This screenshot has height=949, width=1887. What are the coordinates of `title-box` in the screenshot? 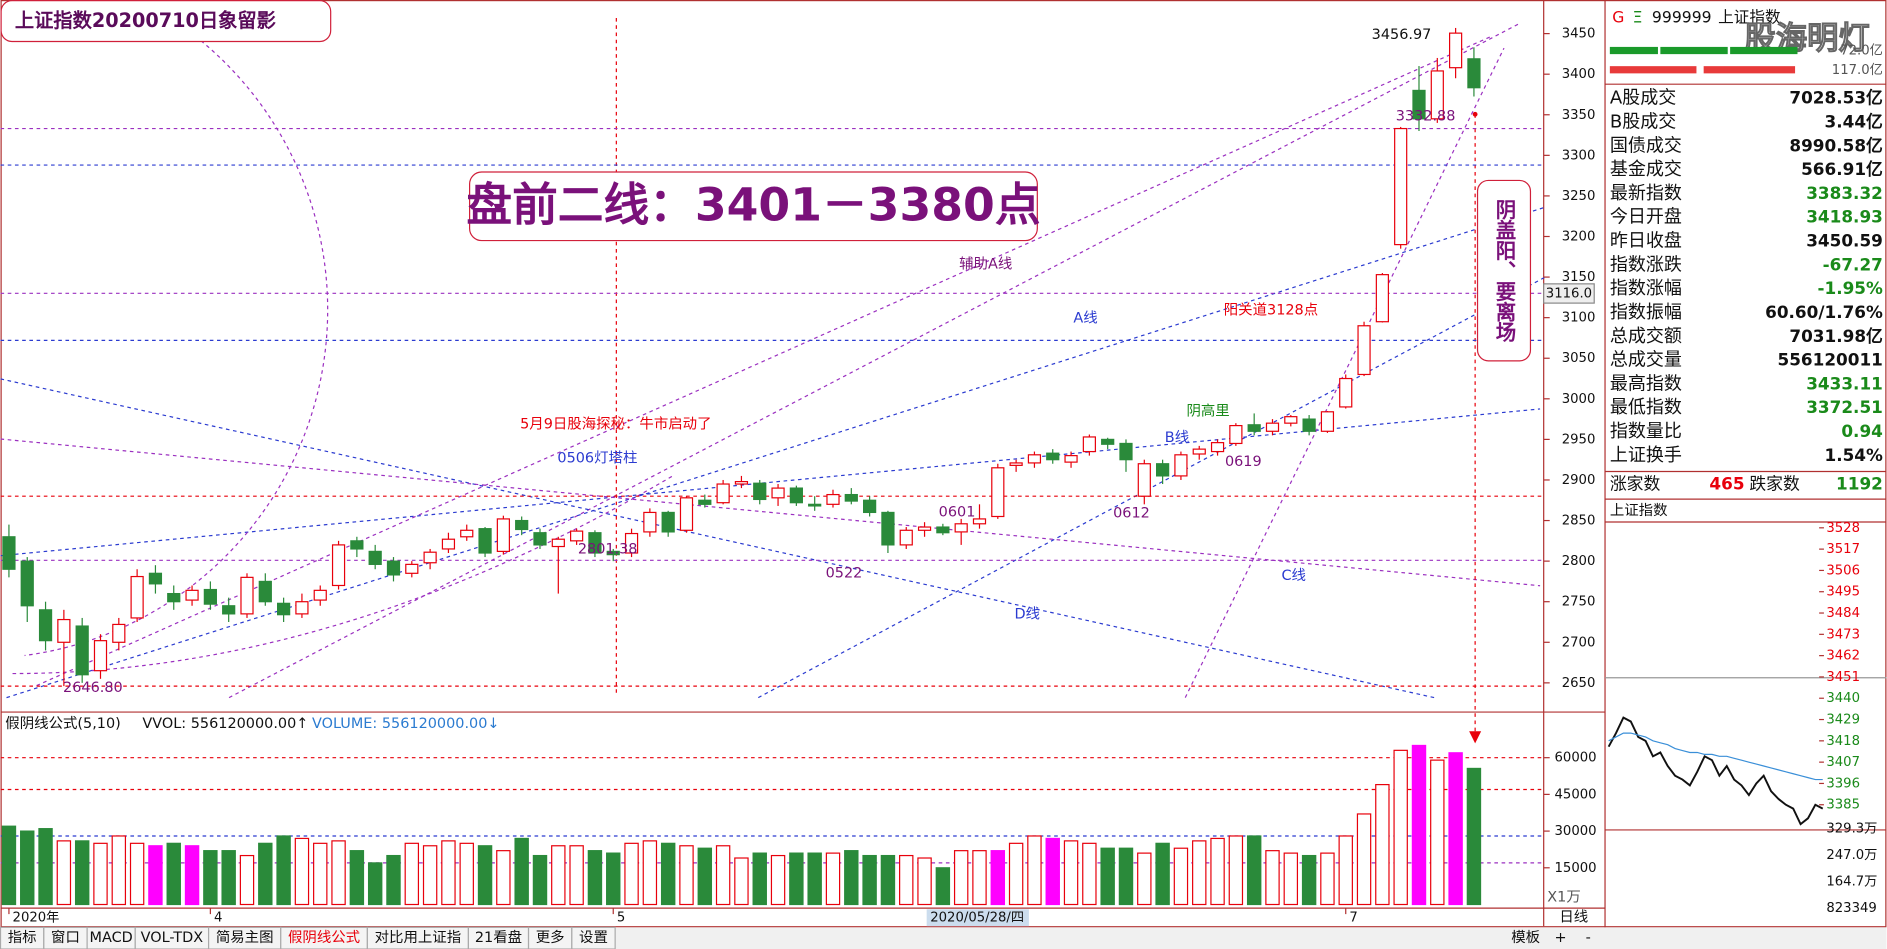 It's located at (166, 21).